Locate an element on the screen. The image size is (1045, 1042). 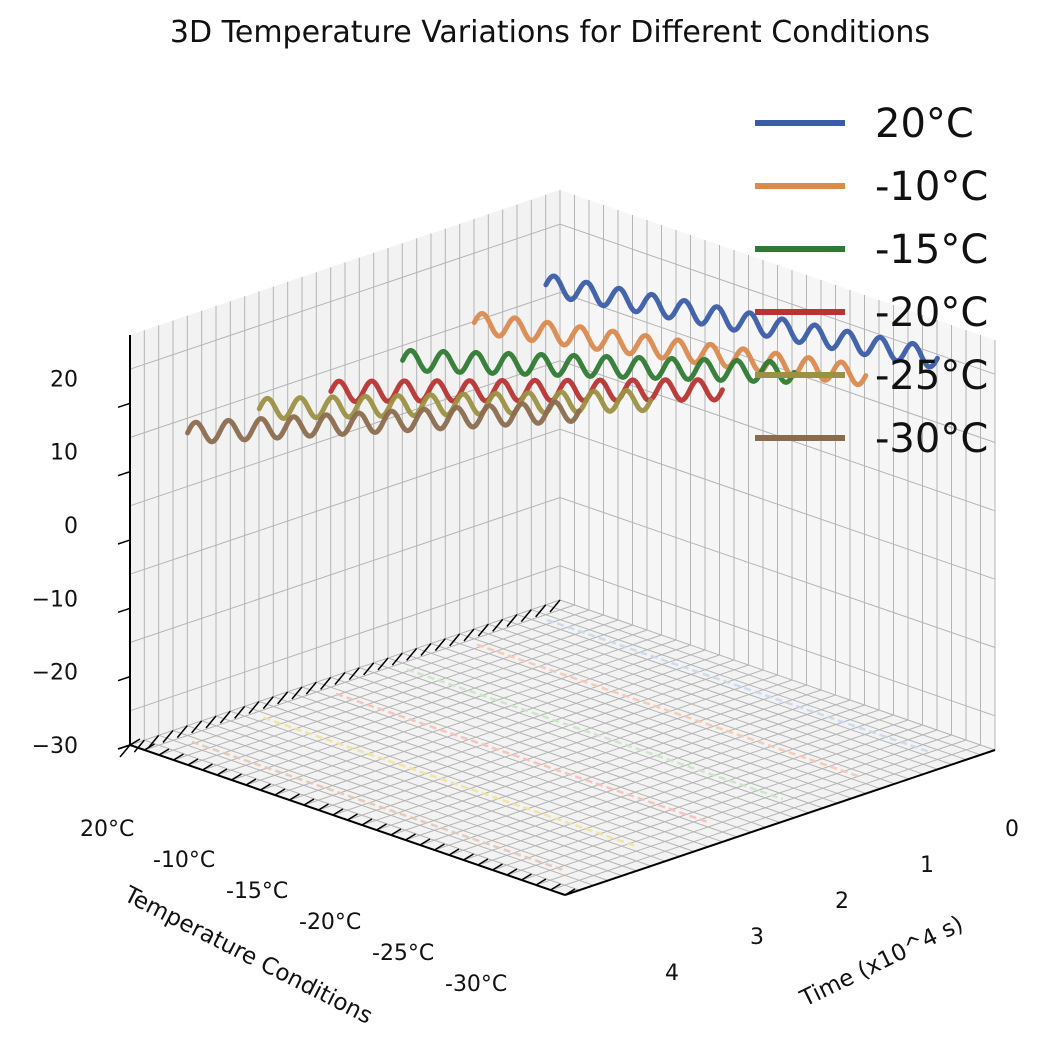
legend-label: -15°C is located at coordinates (931, 250).